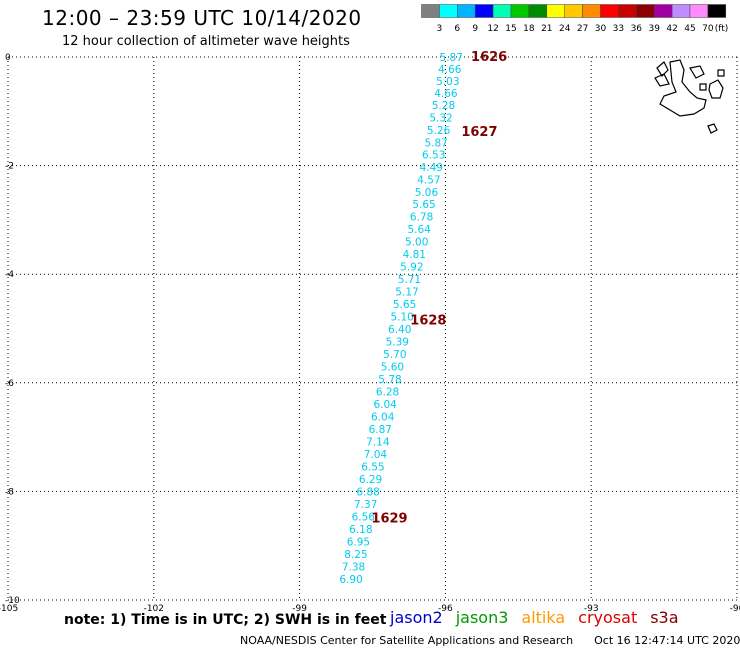 This screenshot has height=650, width=740. I want to click on legend-label: 3, so click(440, 29).